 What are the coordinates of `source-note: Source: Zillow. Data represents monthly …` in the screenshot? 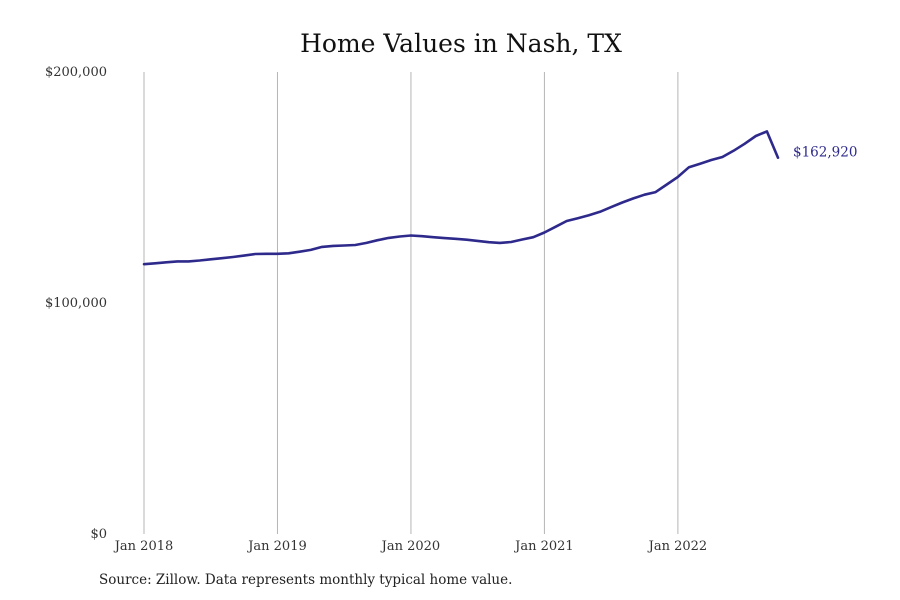 It's located at (306, 580).